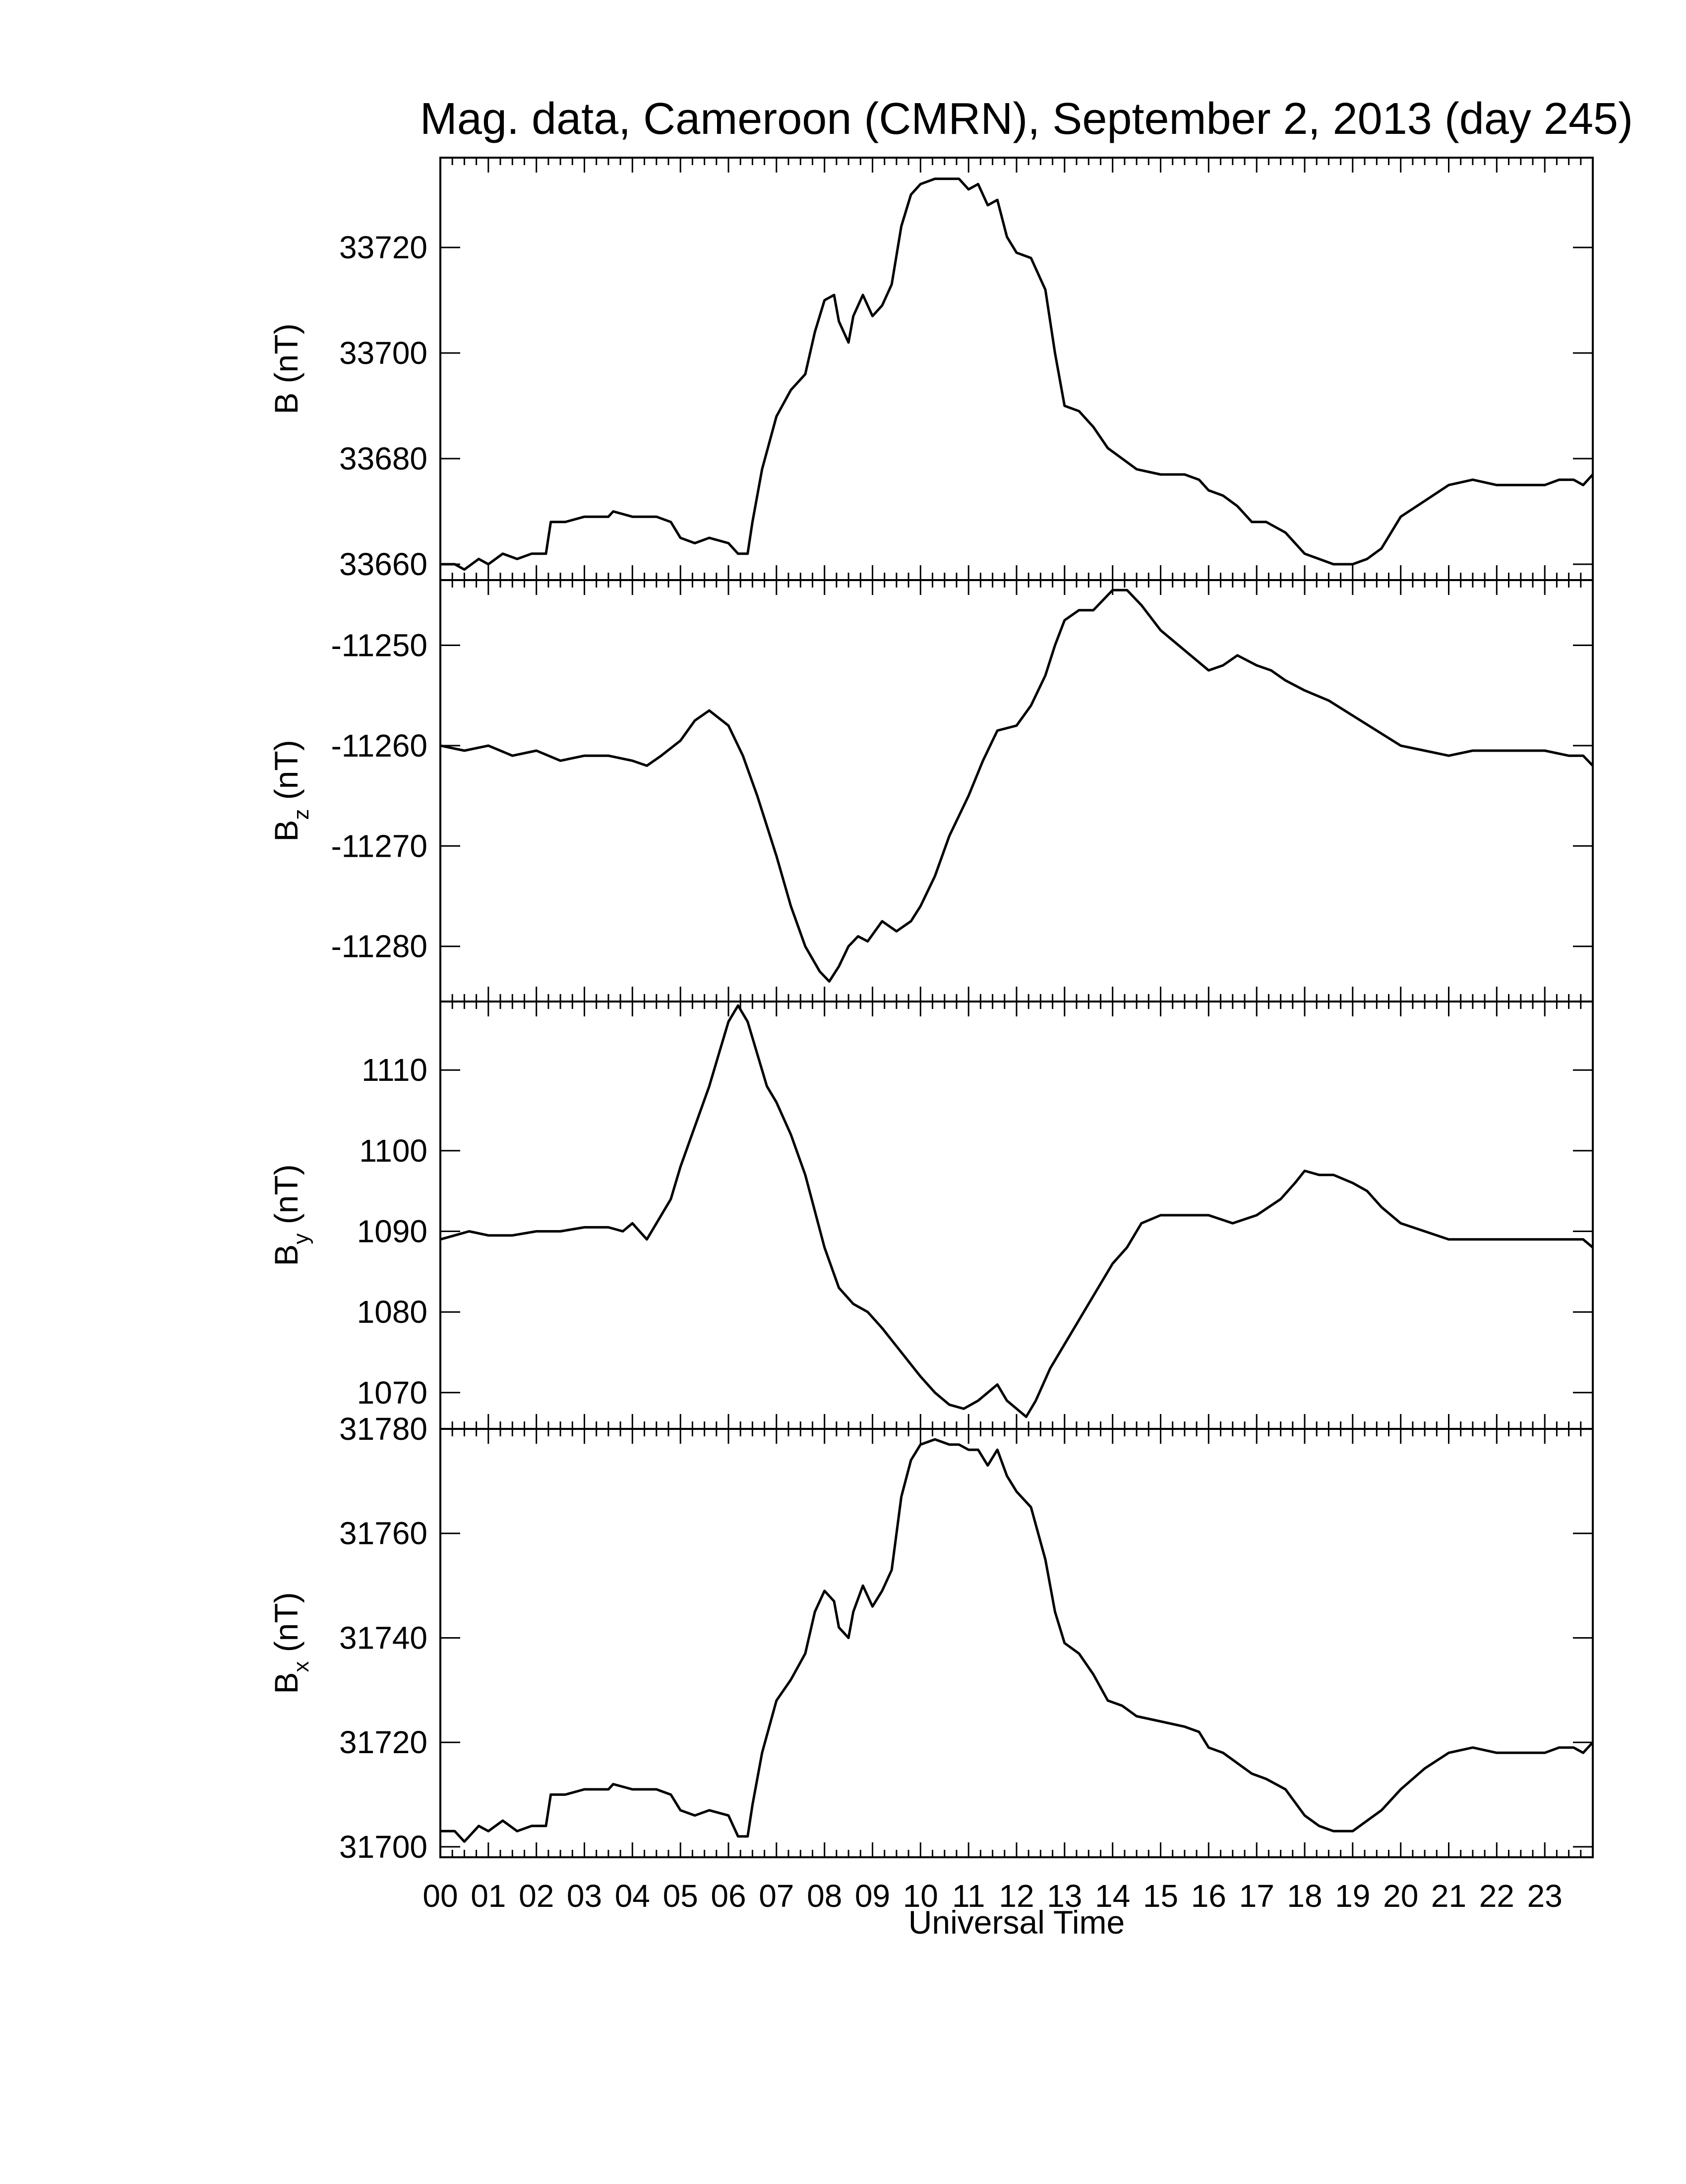 Image resolution: width=1686 pixels, height=2184 pixels. I want to click on panel-0-frame, so click(1017, 369).